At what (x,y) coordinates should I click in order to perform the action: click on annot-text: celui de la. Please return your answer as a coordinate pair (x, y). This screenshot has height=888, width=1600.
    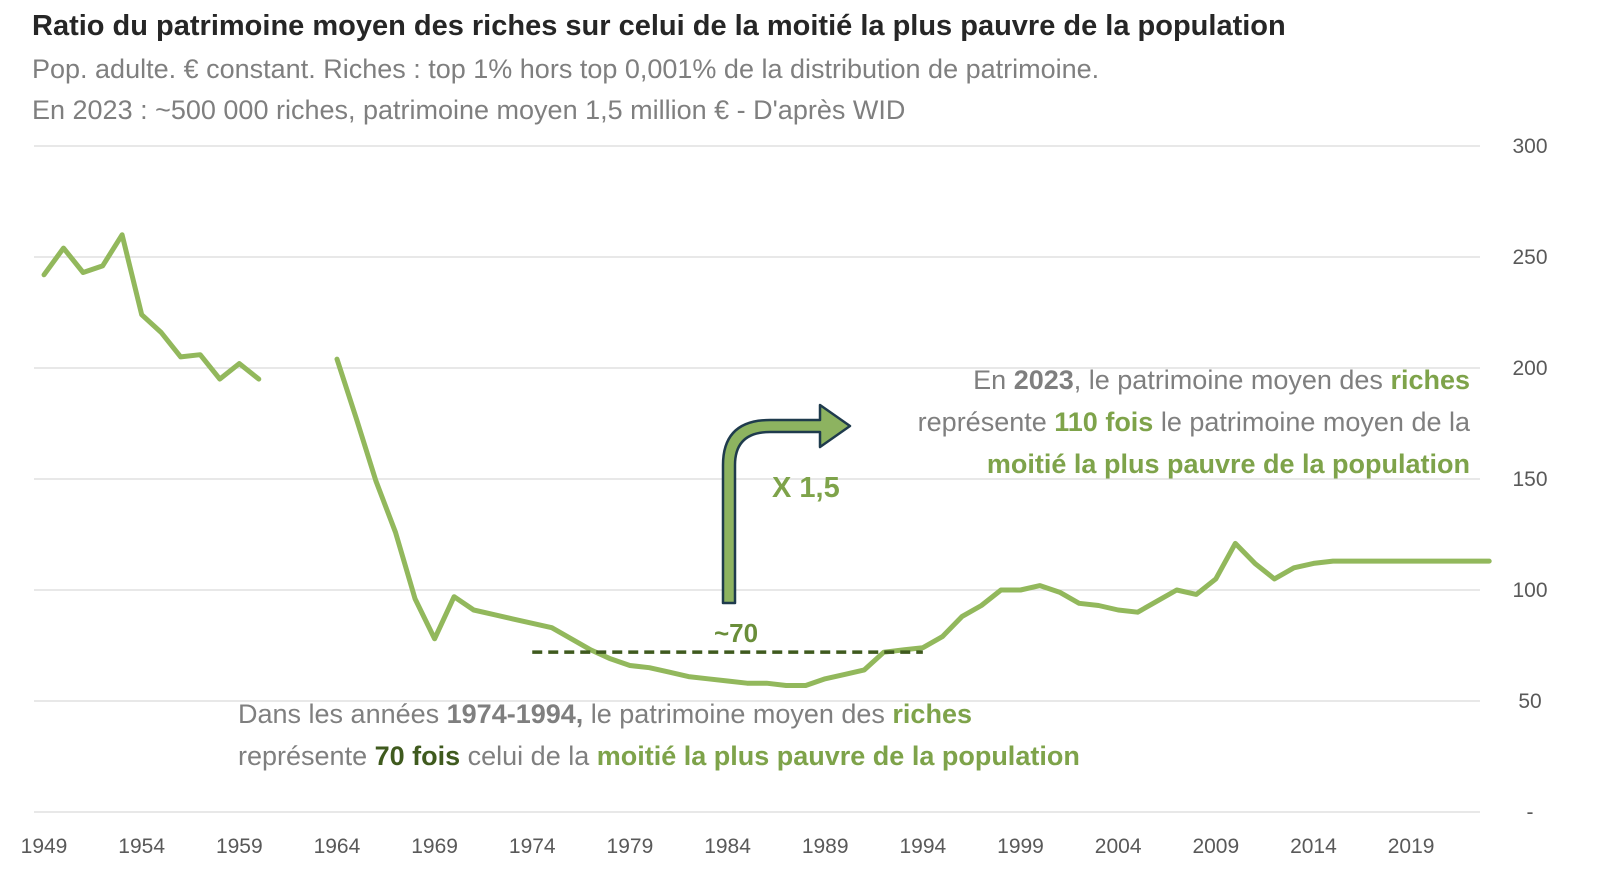
    Looking at the image, I should click on (528, 756).